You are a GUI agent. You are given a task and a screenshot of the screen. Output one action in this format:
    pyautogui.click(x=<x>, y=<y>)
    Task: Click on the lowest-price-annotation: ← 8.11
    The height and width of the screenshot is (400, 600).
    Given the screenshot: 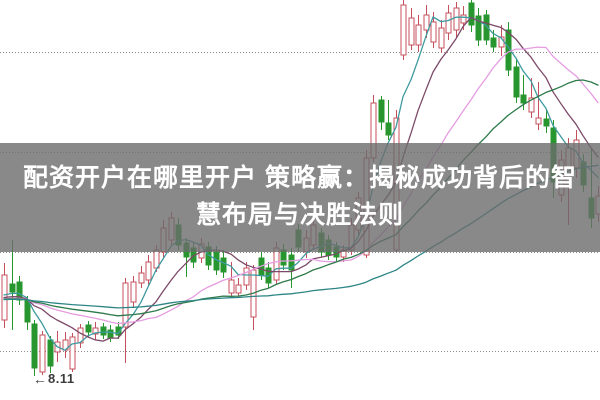 What is the action you would take?
    pyautogui.click(x=54, y=378)
    